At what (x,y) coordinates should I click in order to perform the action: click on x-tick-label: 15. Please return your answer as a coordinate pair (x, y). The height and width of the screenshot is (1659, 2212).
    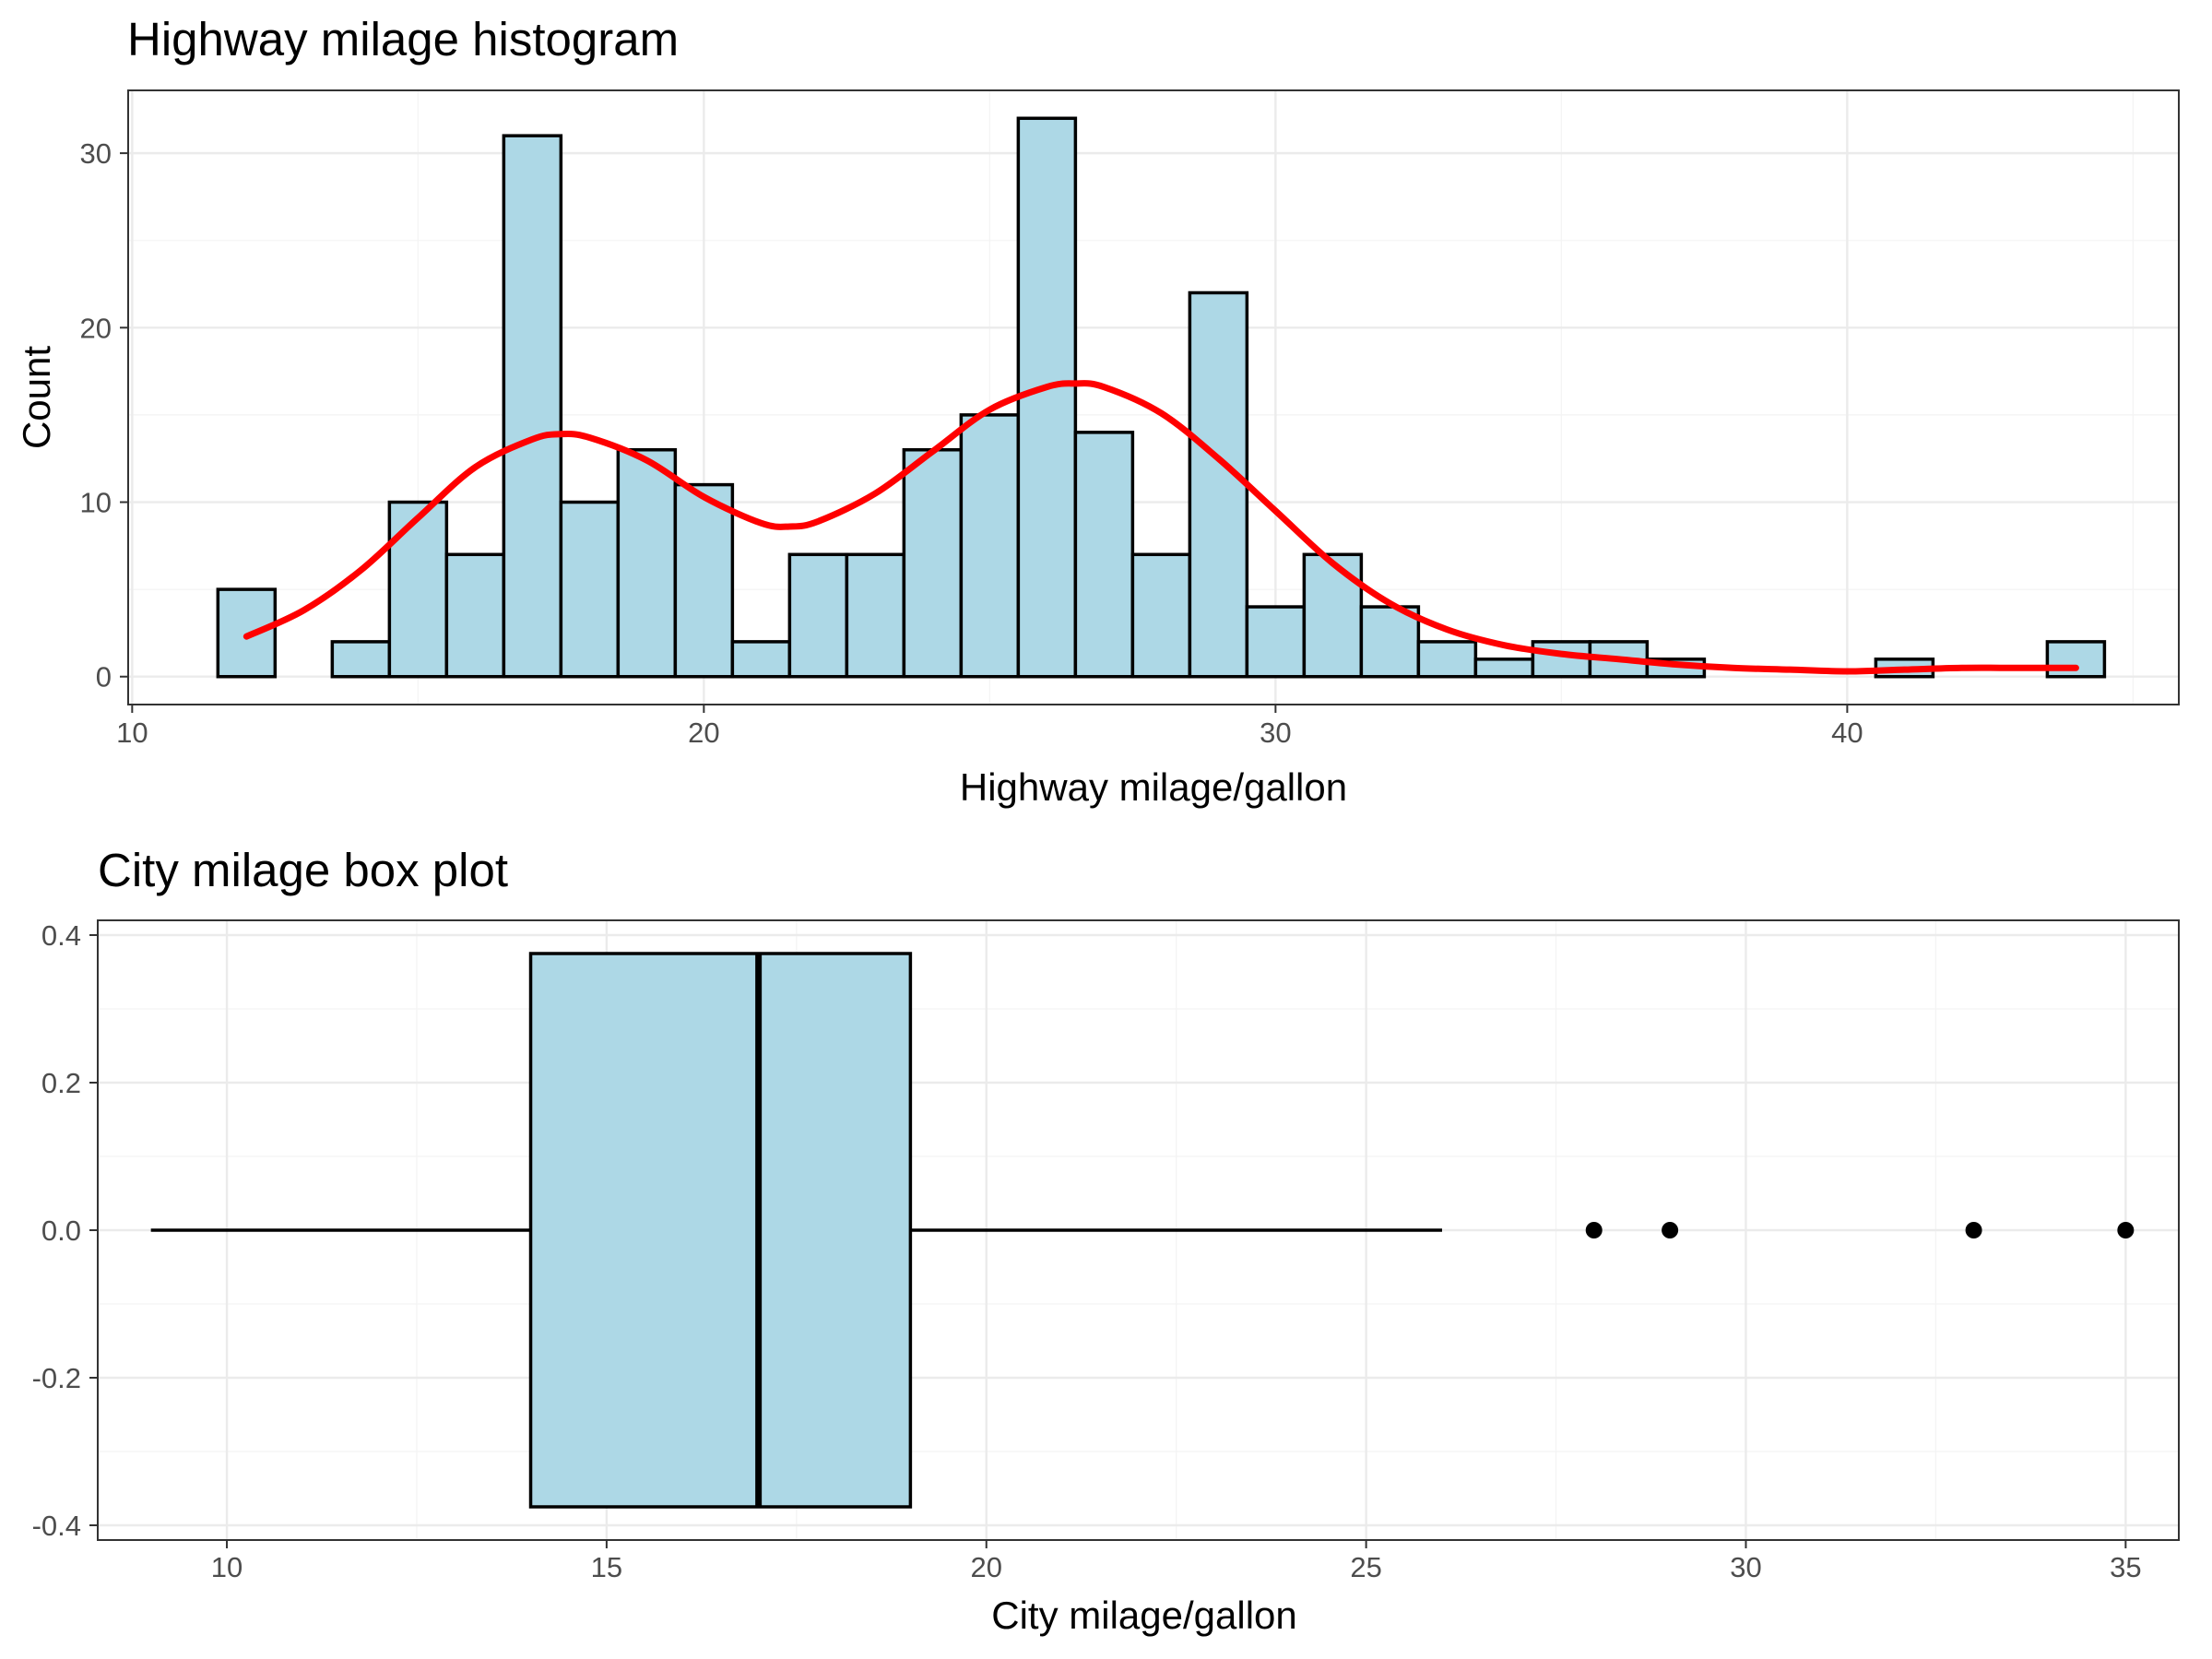
    Looking at the image, I should click on (607, 1567).